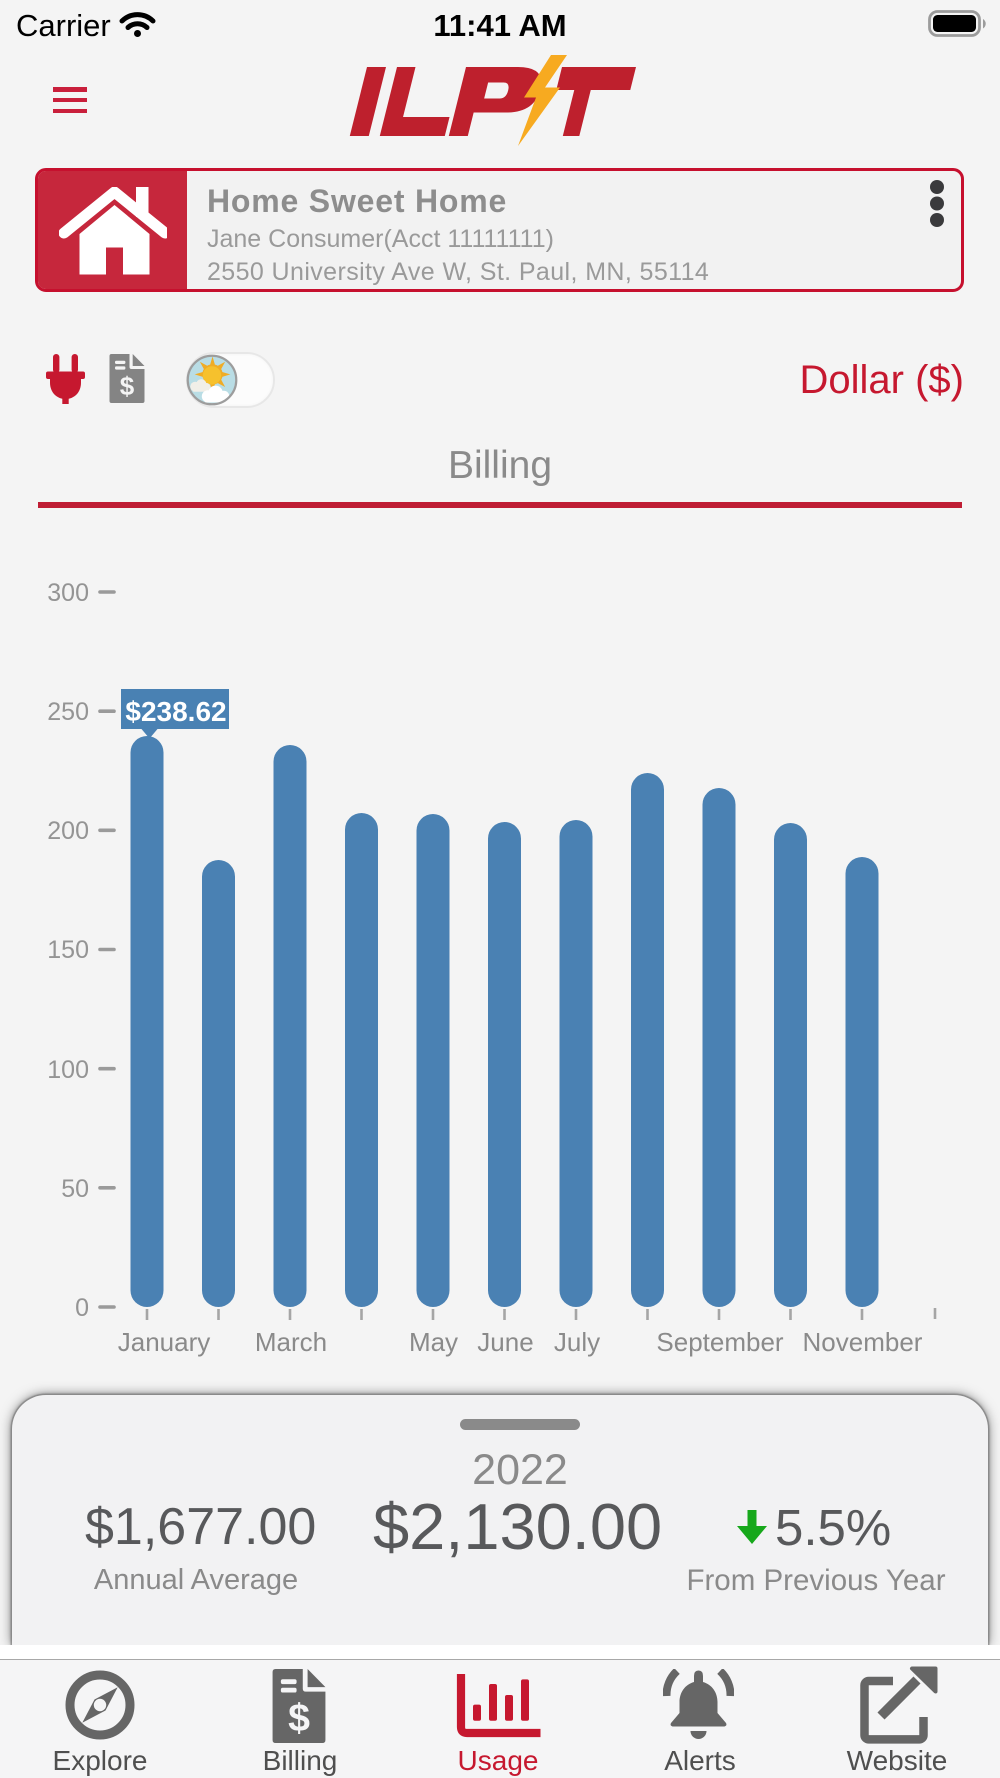  What do you see at coordinates (68, 950) in the screenshot?
I see `svg-text: 150` at bounding box center [68, 950].